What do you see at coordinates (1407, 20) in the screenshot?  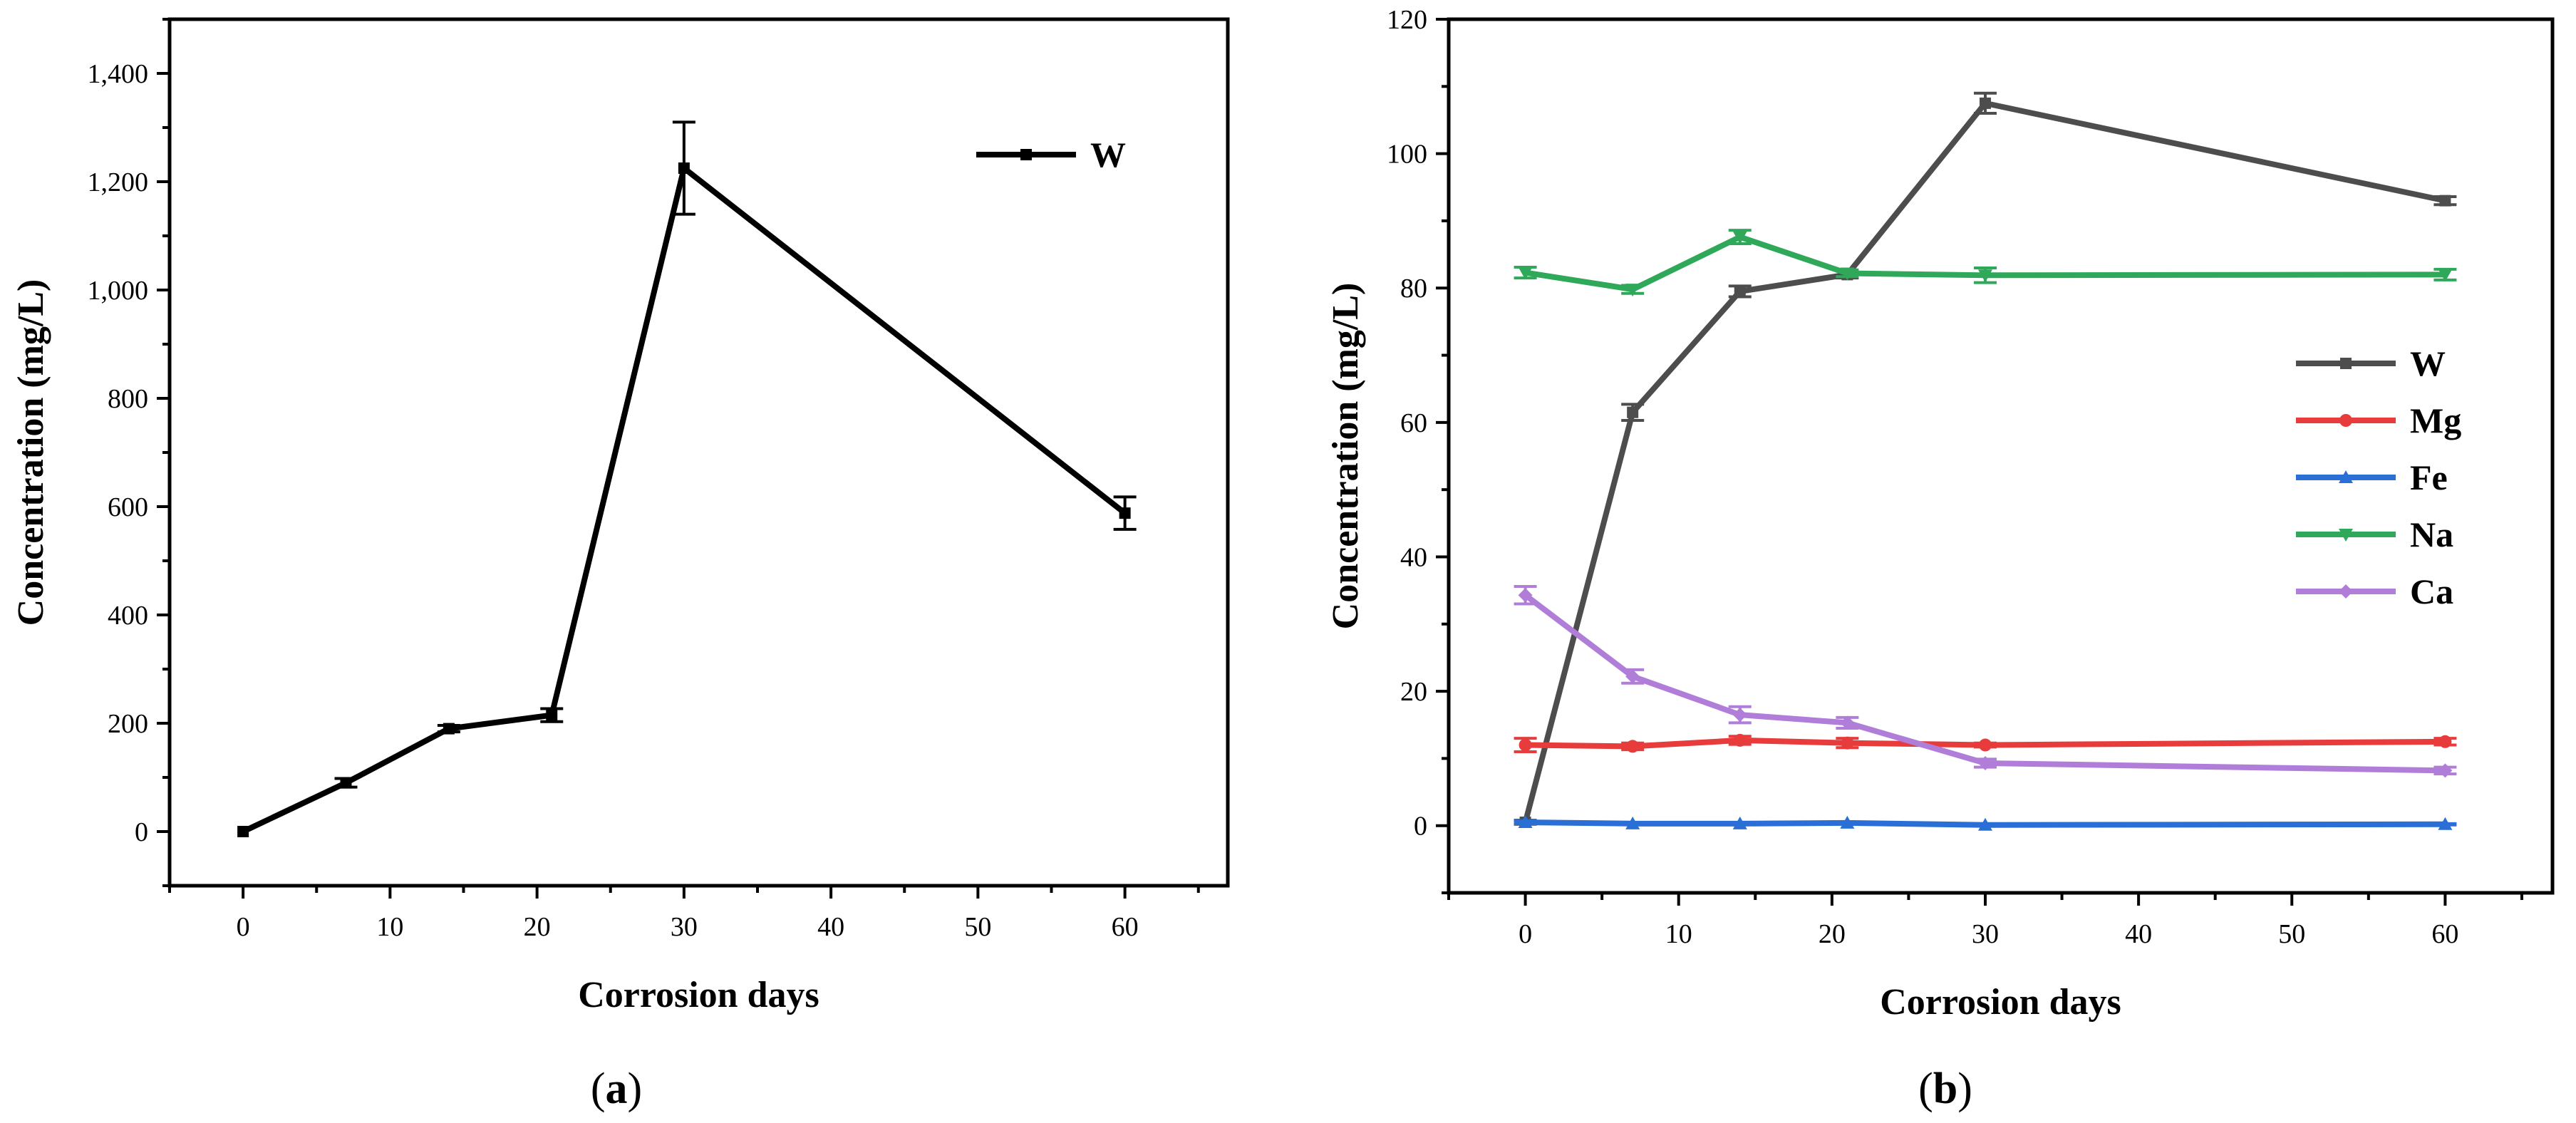 I see `y-tick-label: 120` at bounding box center [1407, 20].